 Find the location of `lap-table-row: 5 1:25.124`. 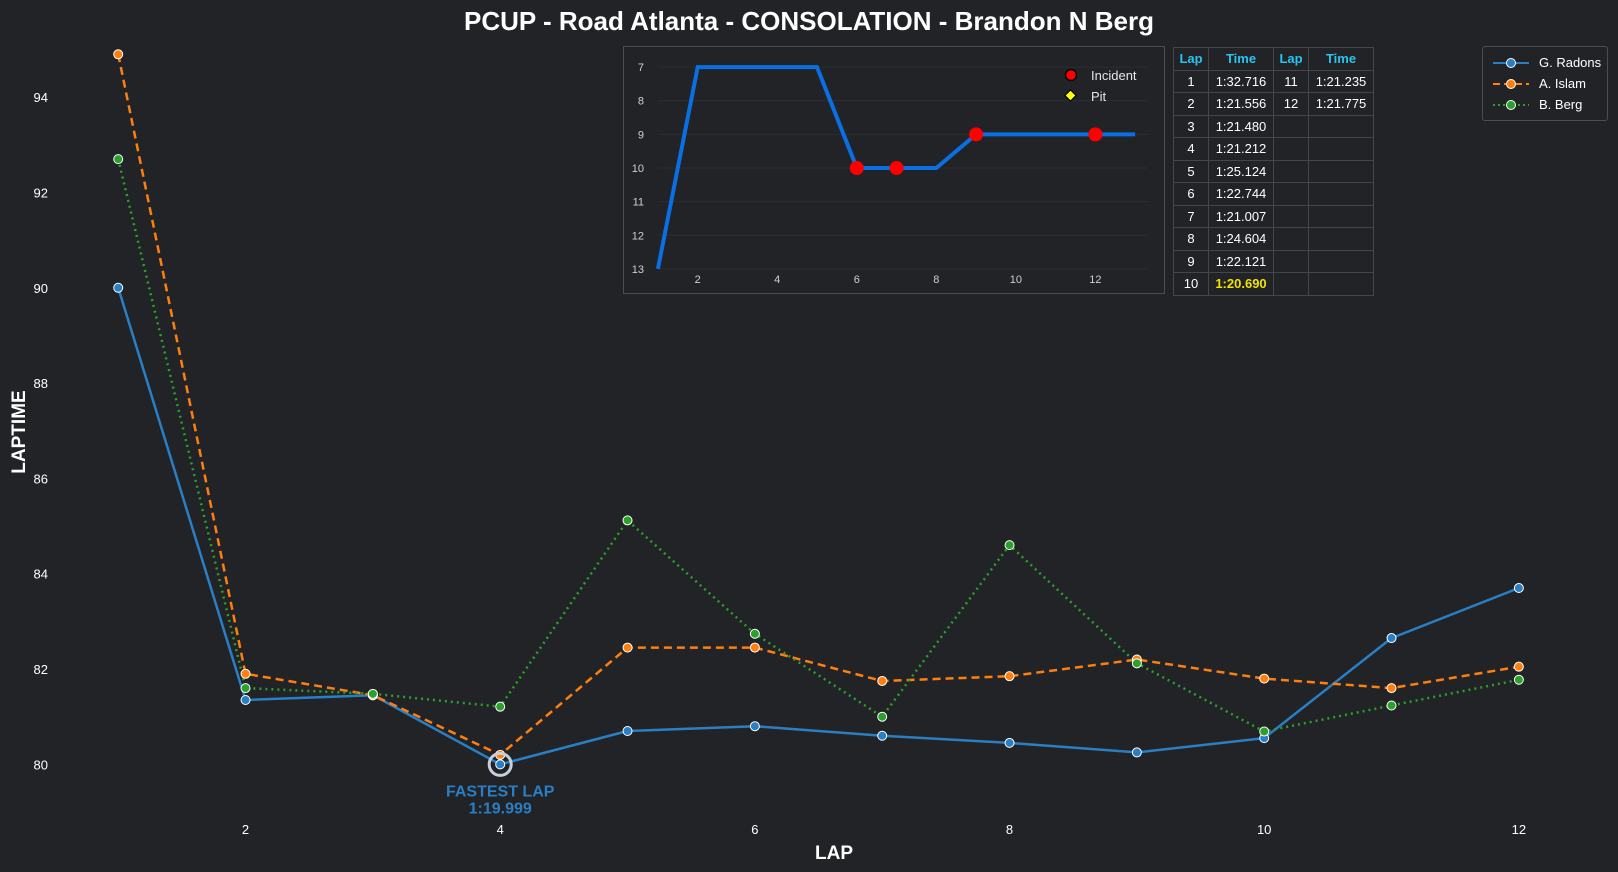

lap-table-row: 5 1:25.124 is located at coordinates (1273, 171).